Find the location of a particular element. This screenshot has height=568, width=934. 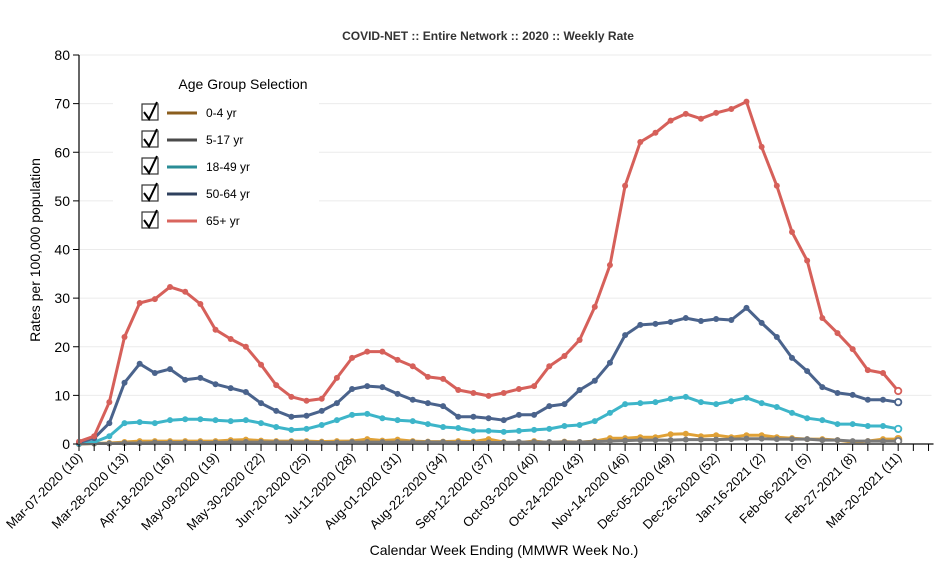

legend-item-0-4-yr: 0-4 yr is located at coordinates (189, 111).